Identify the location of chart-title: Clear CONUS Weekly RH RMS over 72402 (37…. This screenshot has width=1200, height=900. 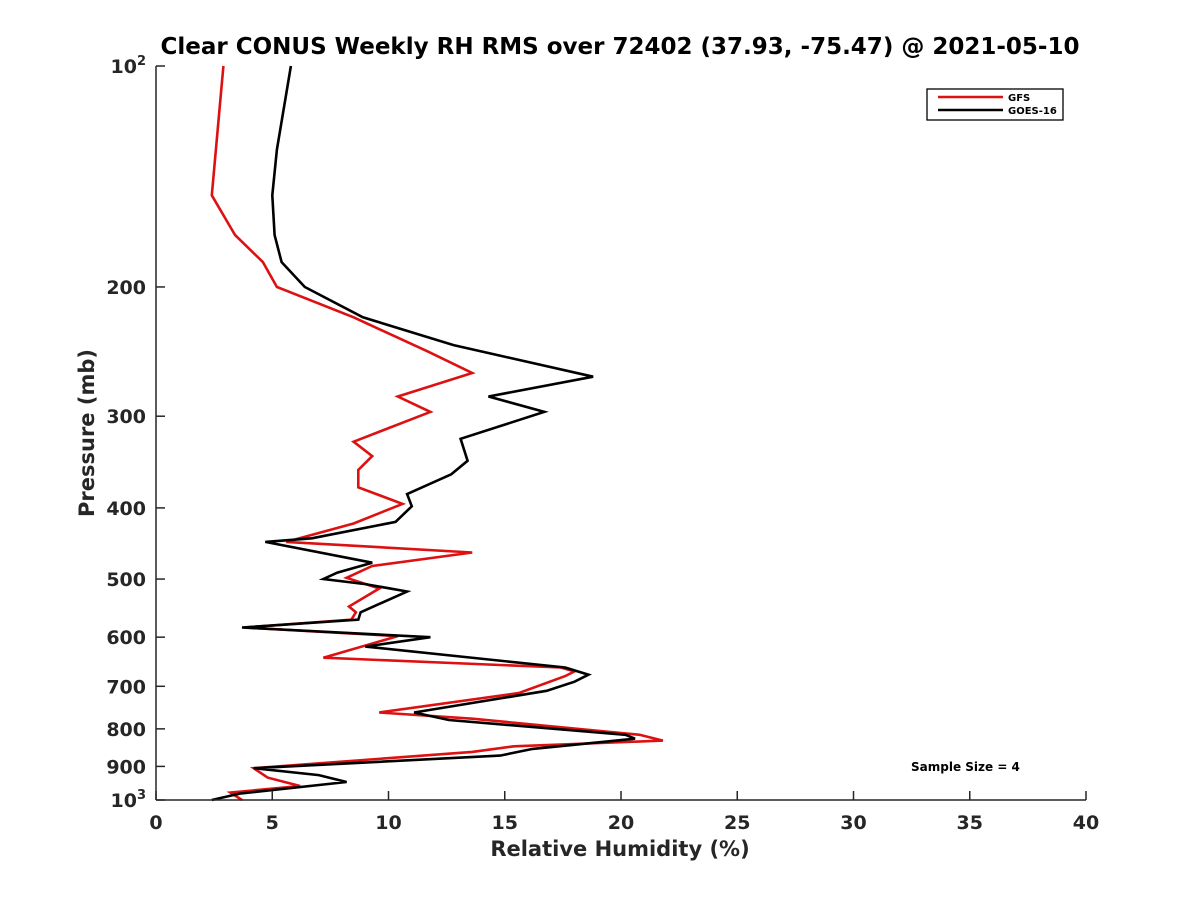
(620, 47).